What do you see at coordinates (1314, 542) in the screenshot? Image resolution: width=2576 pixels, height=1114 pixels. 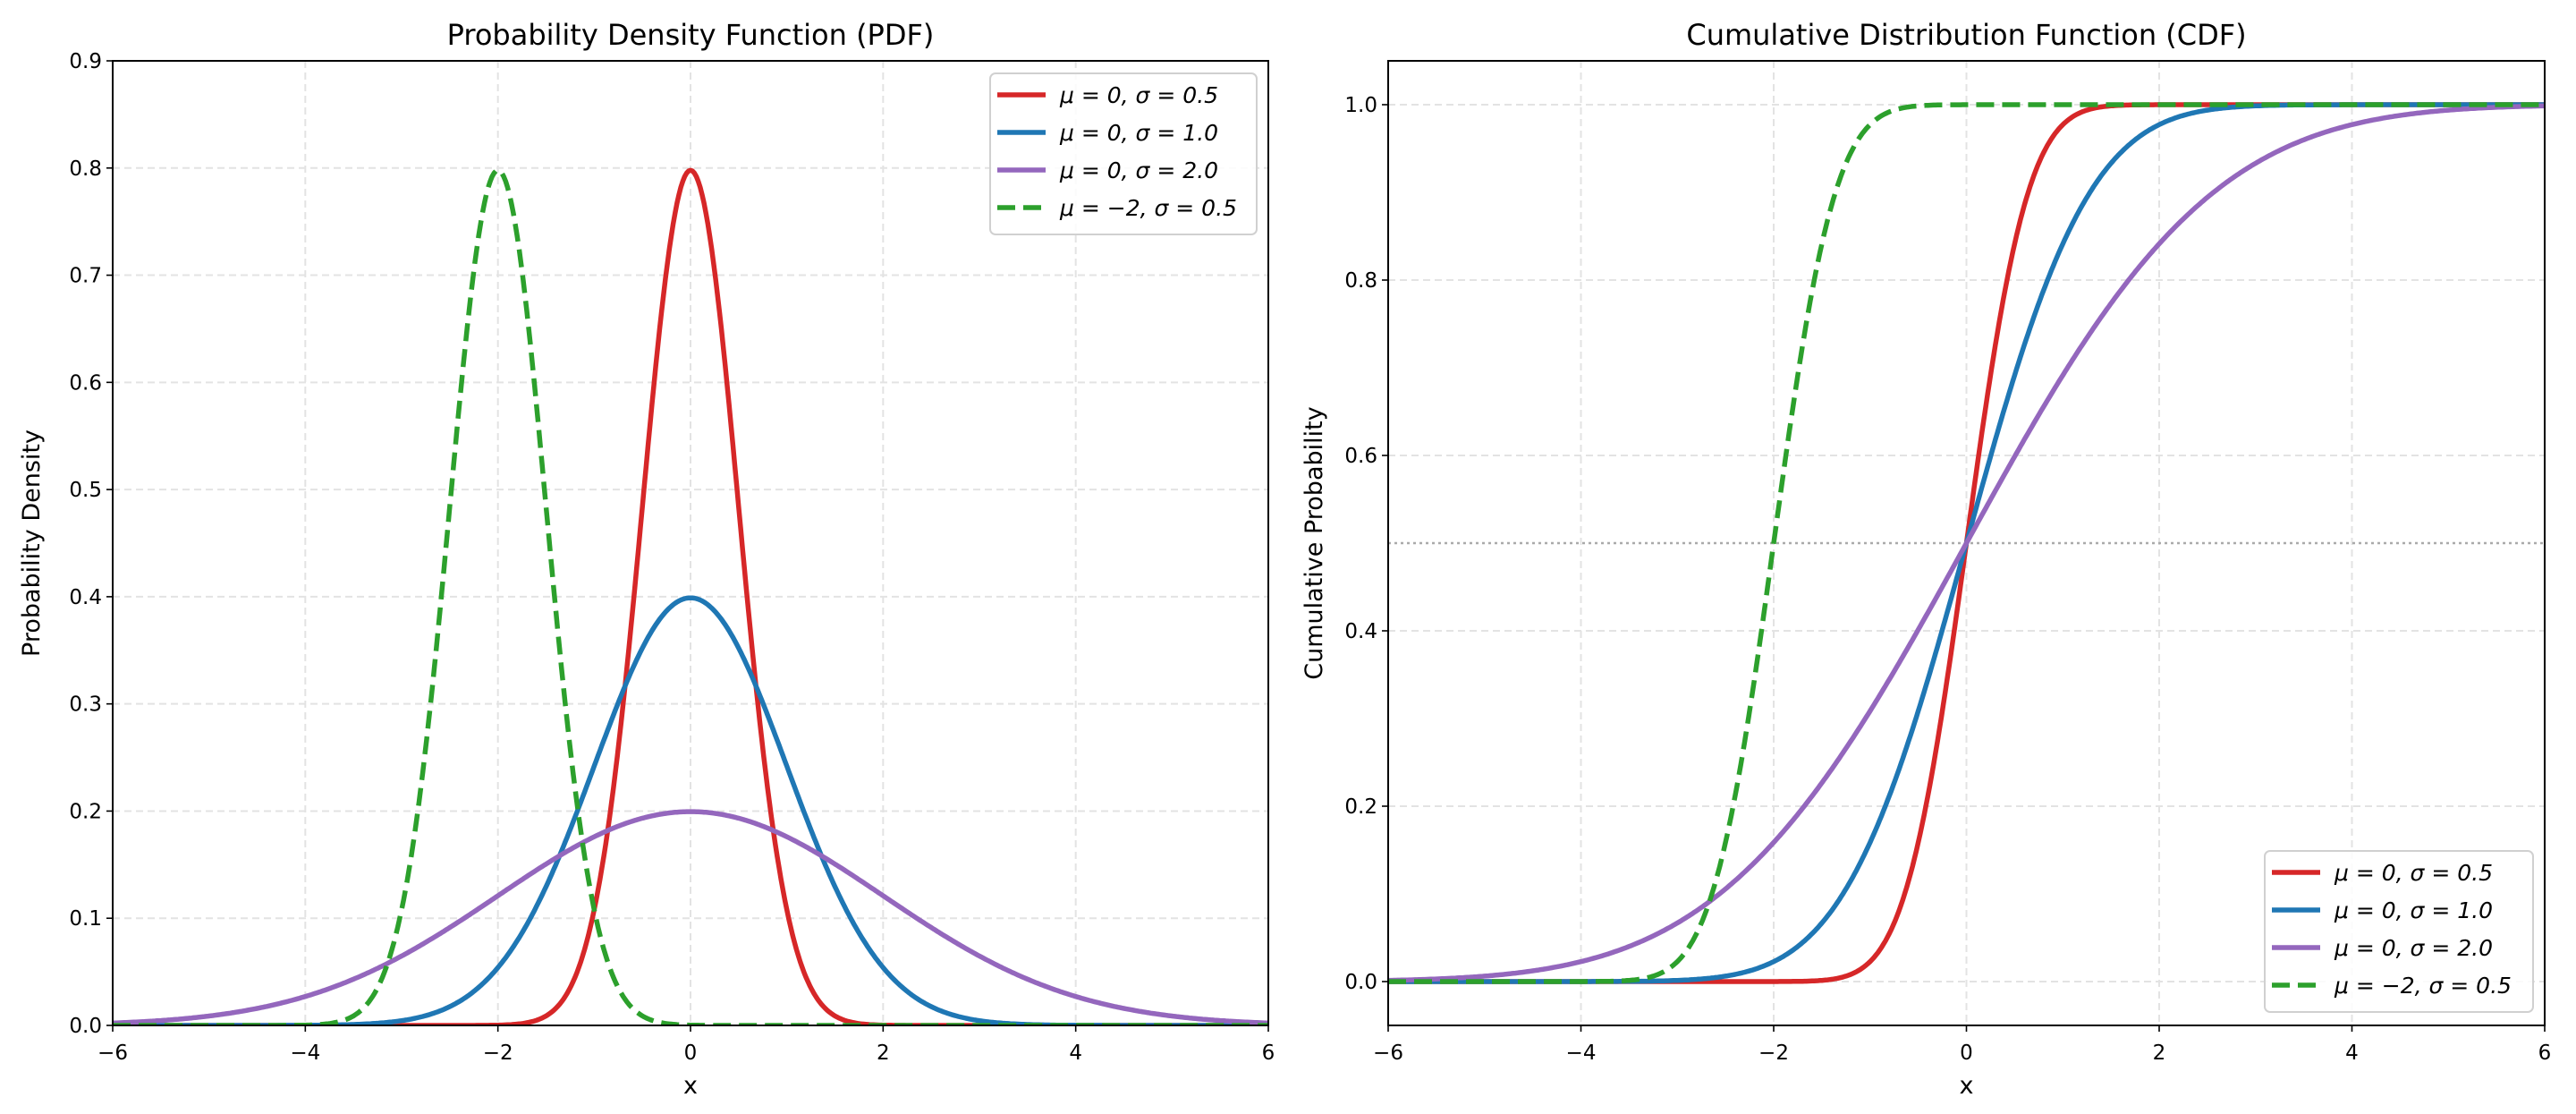 I see `y-axis-label: Cumulative Probability` at bounding box center [1314, 542].